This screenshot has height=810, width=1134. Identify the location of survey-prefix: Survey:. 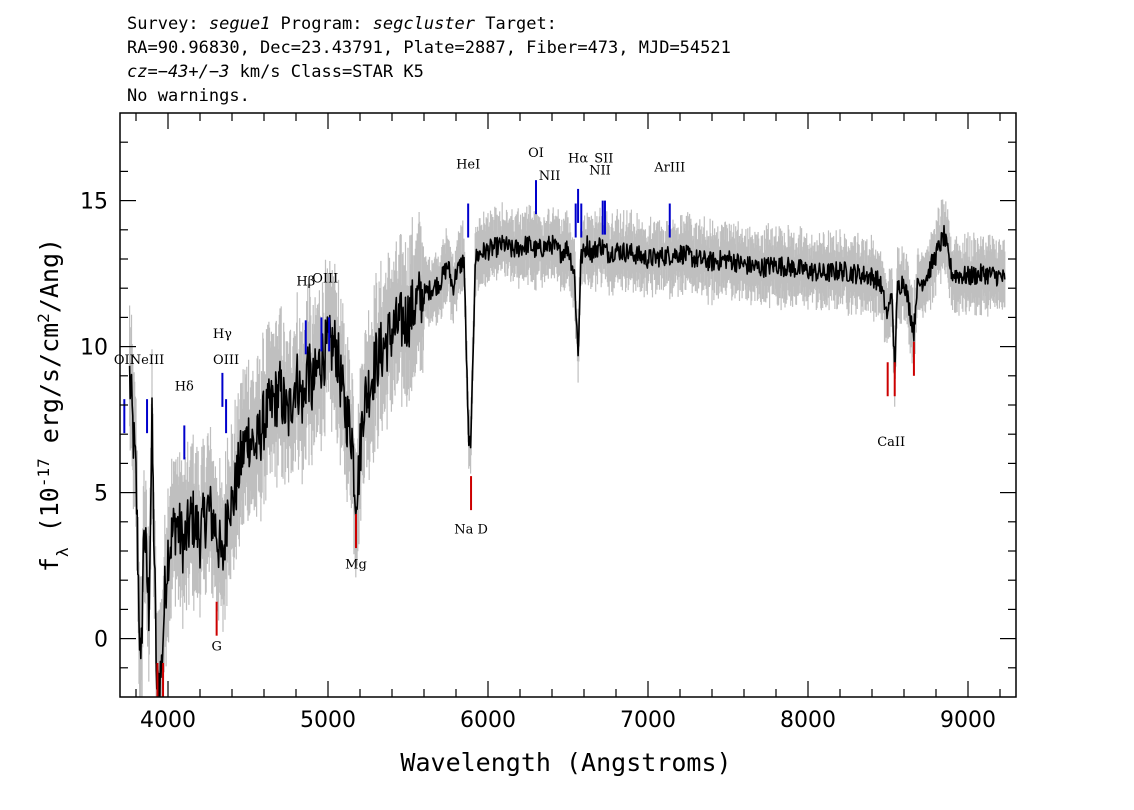
(168, 24).